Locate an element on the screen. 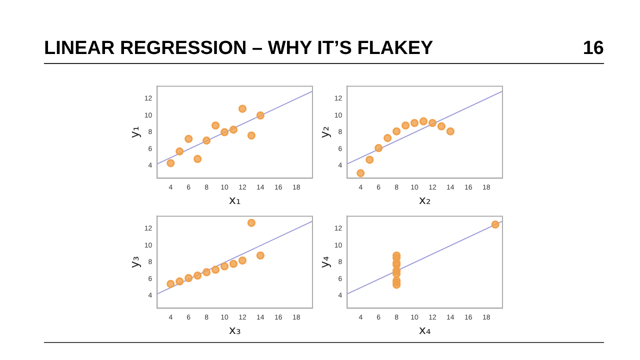 The height and width of the screenshot is (360, 640). y-axis-title: y₁ is located at coordinates (134, 132).